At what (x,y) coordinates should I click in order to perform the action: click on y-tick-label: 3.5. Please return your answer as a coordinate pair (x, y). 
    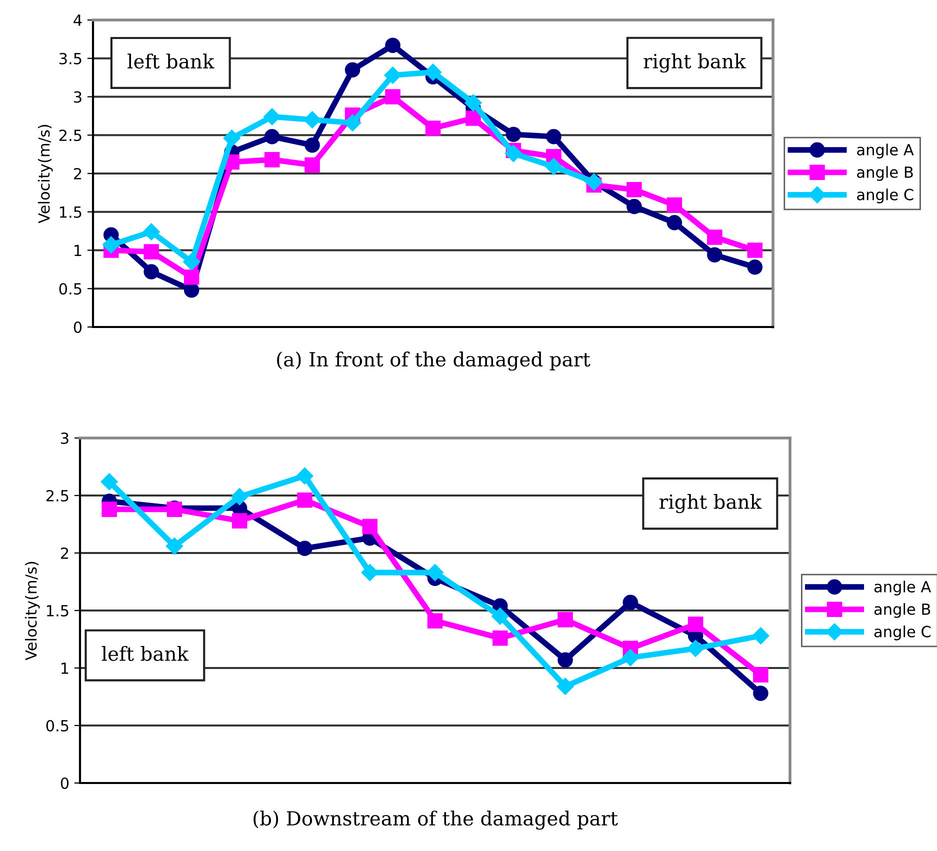
    Looking at the image, I should click on (70, 58).